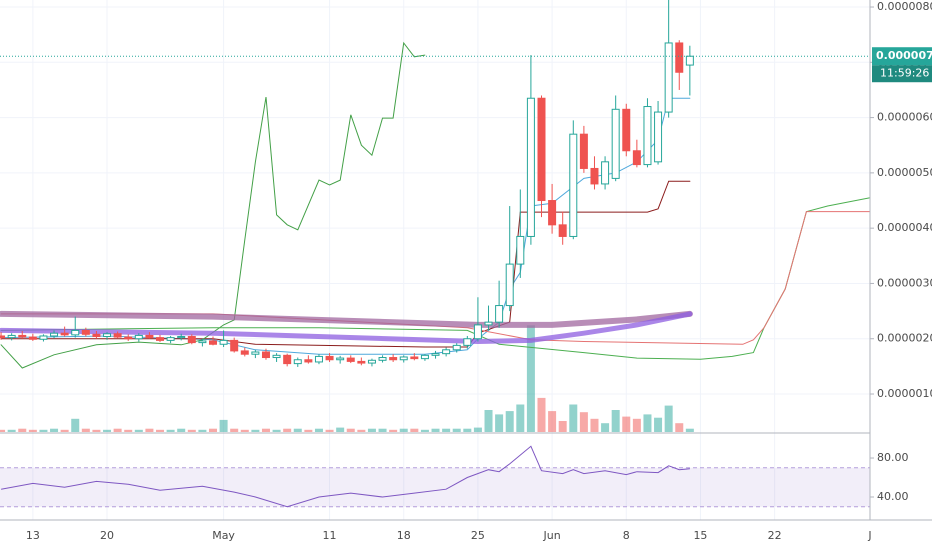  Describe the element at coordinates (904, 393) in the screenshot. I see `y-tick-label: 0.00000100` at that location.